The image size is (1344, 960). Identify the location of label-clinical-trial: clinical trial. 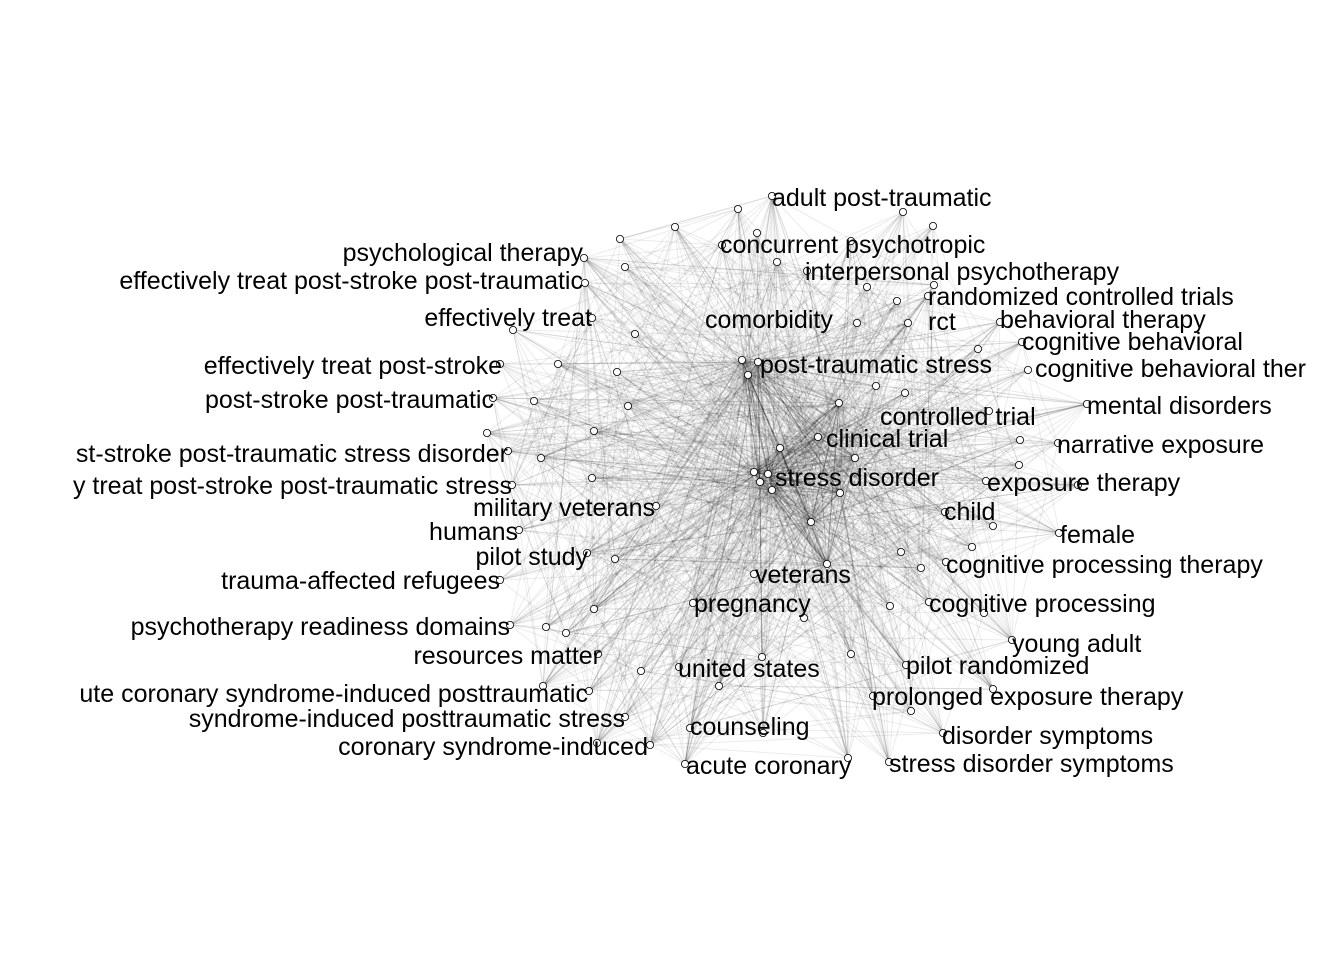
(887, 439).